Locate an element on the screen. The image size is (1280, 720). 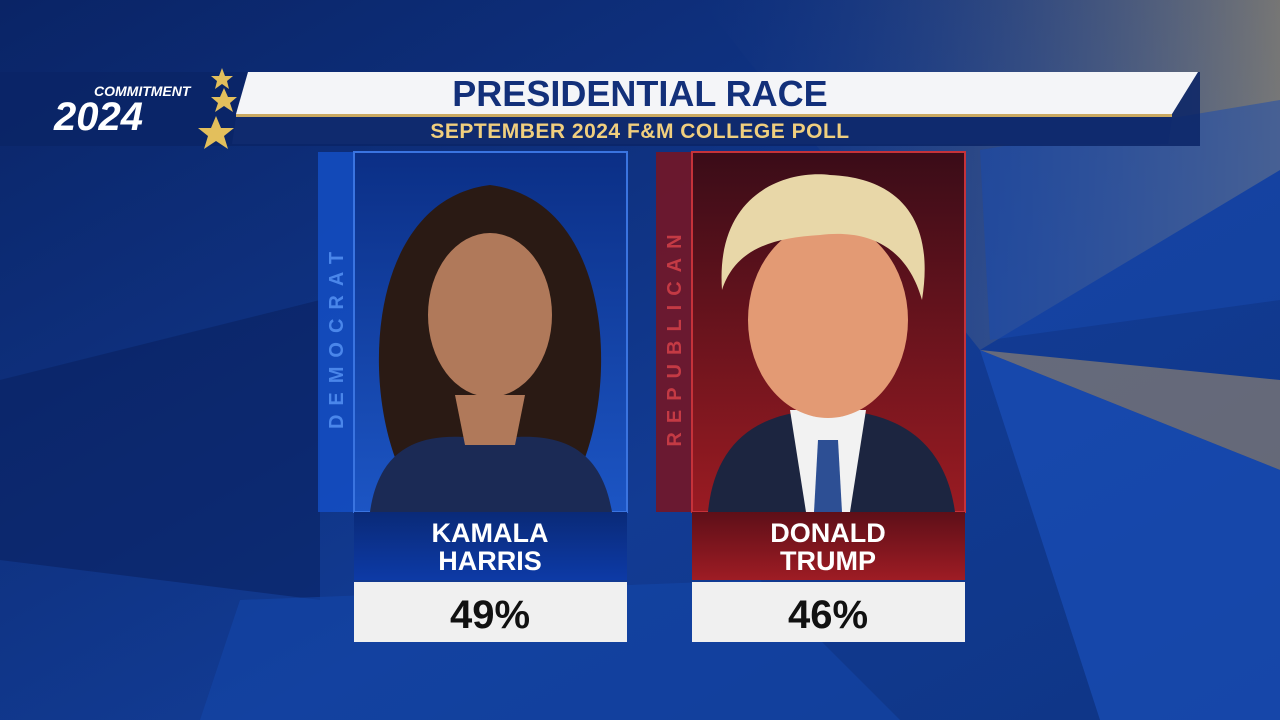
party-label: DEMOCRAT is located at coordinates (337, 336).